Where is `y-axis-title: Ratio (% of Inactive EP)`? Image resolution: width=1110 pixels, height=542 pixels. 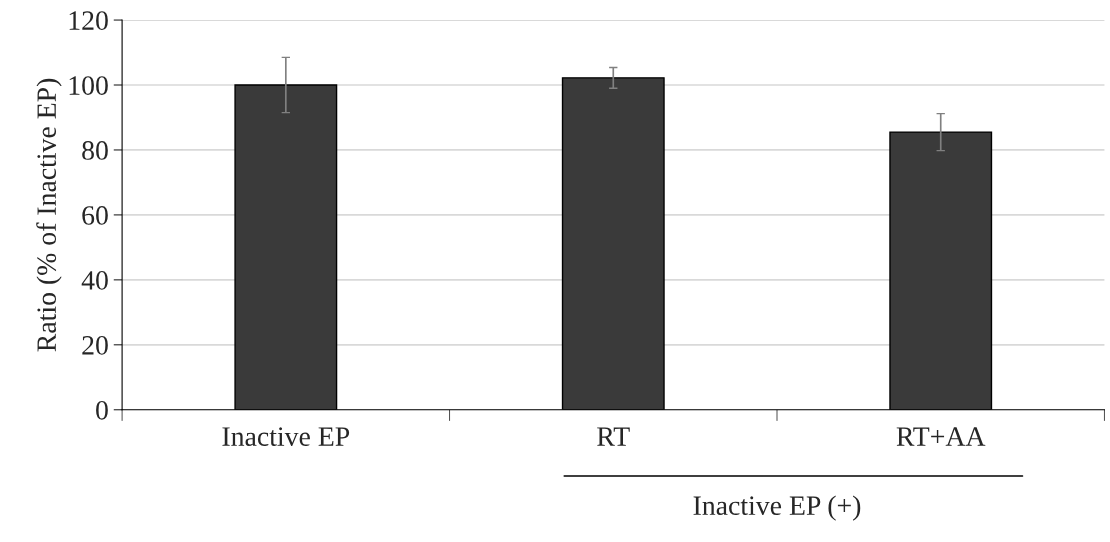 y-axis-title: Ratio (% of Inactive EP) is located at coordinates (49, 215).